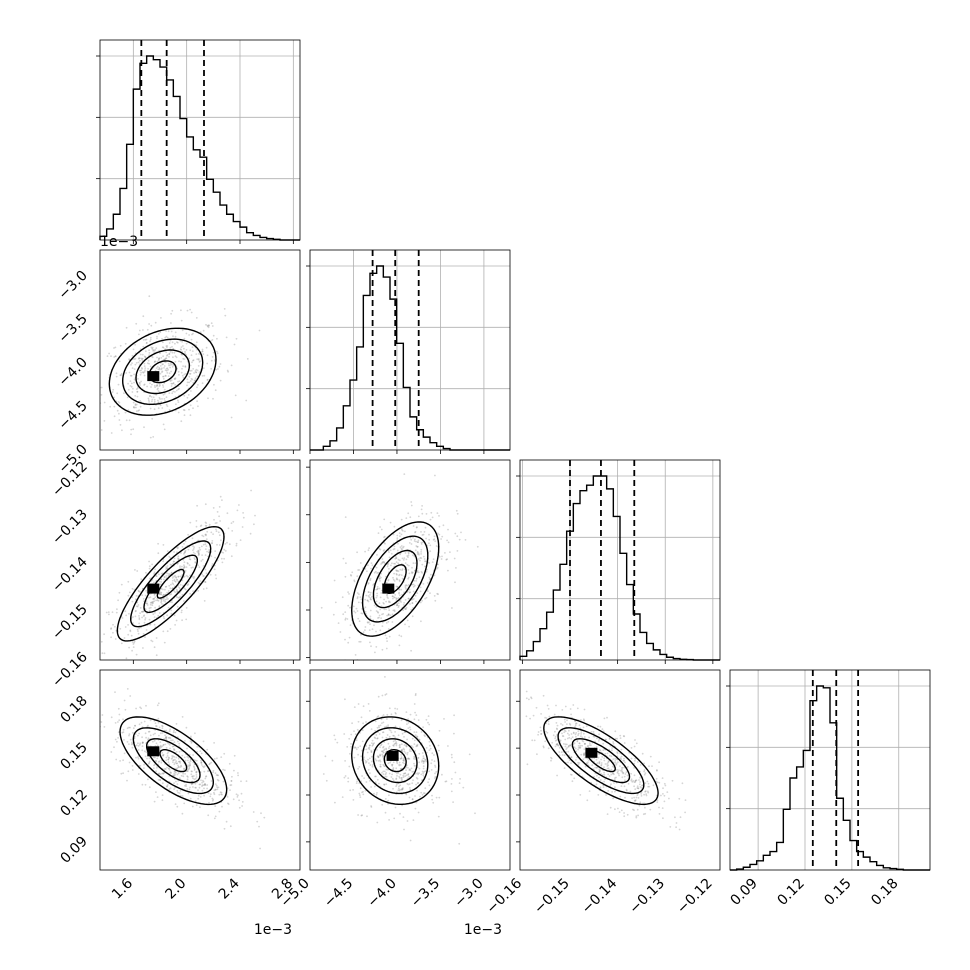 The image size is (970, 970). I want to click on histogram-panel-frame, so click(620, 560).